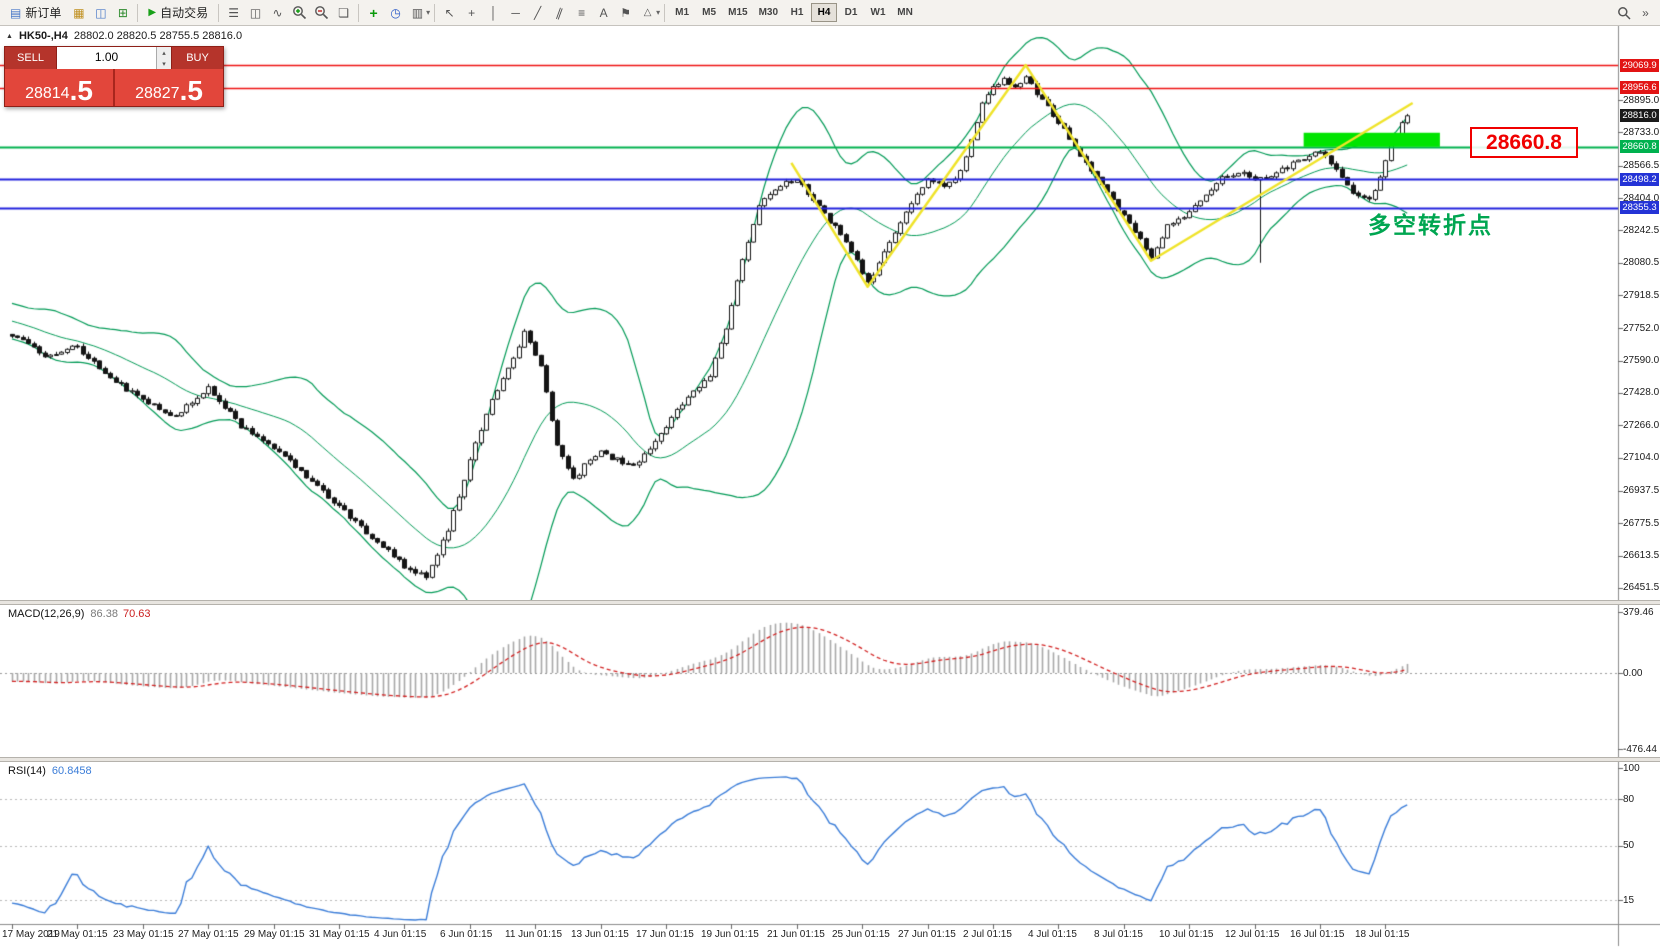 The height and width of the screenshot is (952, 1660). I want to click on buy-price: 28827 .5, so click(169, 87).